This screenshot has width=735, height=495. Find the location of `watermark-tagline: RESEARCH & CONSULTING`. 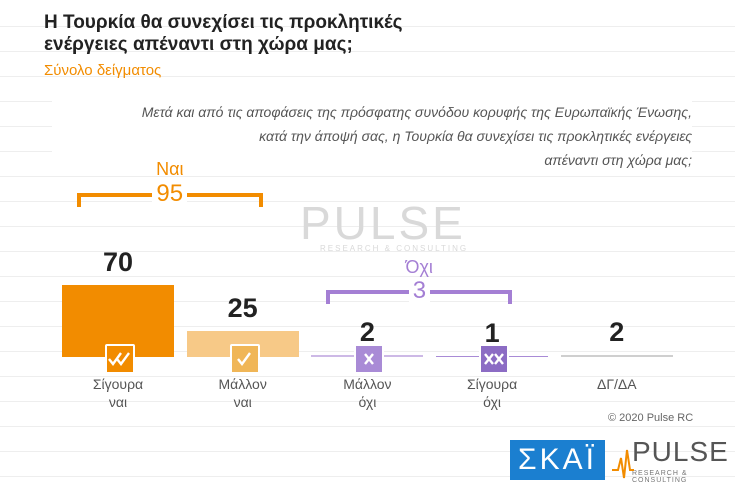

watermark-tagline: RESEARCH & CONSULTING is located at coordinates (394, 248).